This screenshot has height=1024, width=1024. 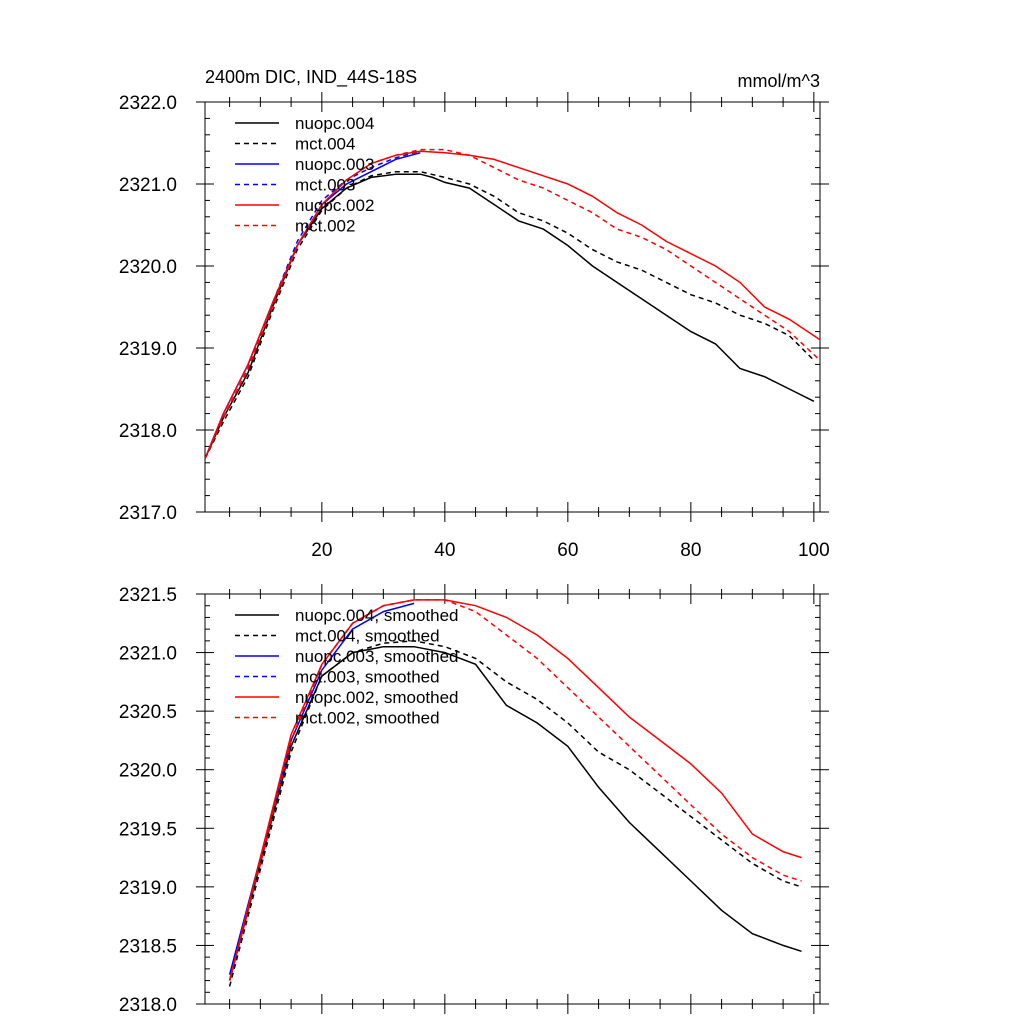 I want to click on x-tick-label: 100, so click(x=814, y=550).